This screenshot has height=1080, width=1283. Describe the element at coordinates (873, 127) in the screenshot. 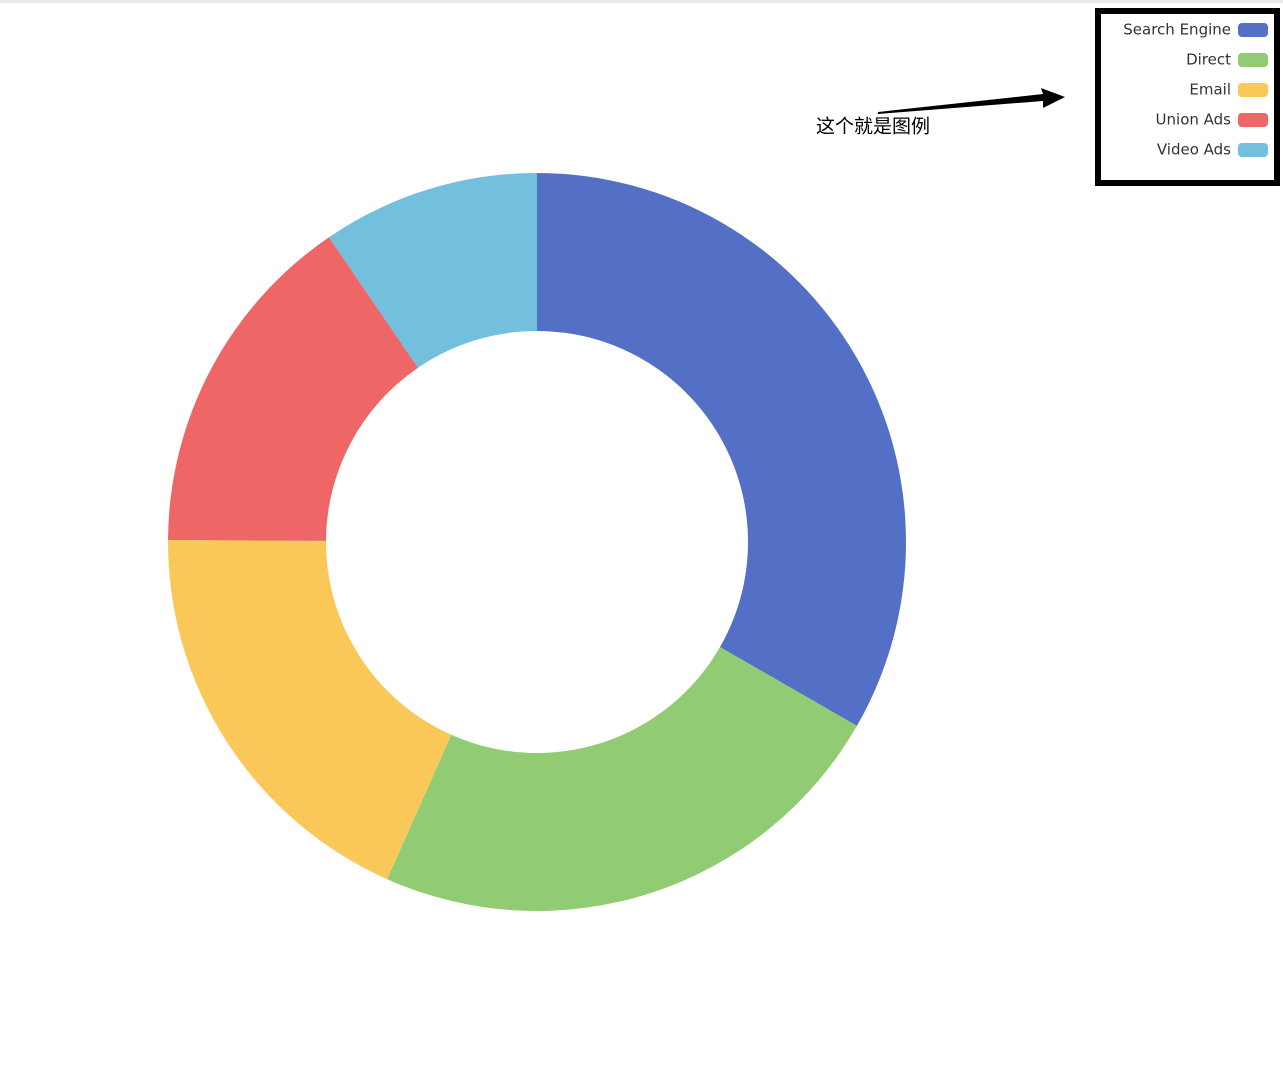

I see `annotation-text: 这个就是图例` at that location.